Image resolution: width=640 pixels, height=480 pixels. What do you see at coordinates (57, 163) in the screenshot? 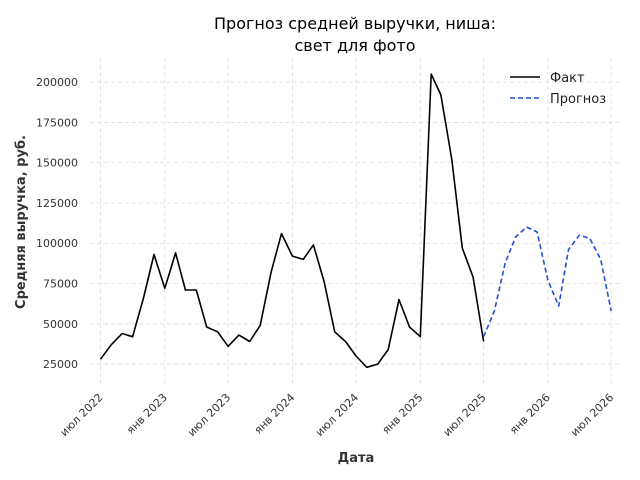
I see `y-tick-label: 150000` at bounding box center [57, 163].